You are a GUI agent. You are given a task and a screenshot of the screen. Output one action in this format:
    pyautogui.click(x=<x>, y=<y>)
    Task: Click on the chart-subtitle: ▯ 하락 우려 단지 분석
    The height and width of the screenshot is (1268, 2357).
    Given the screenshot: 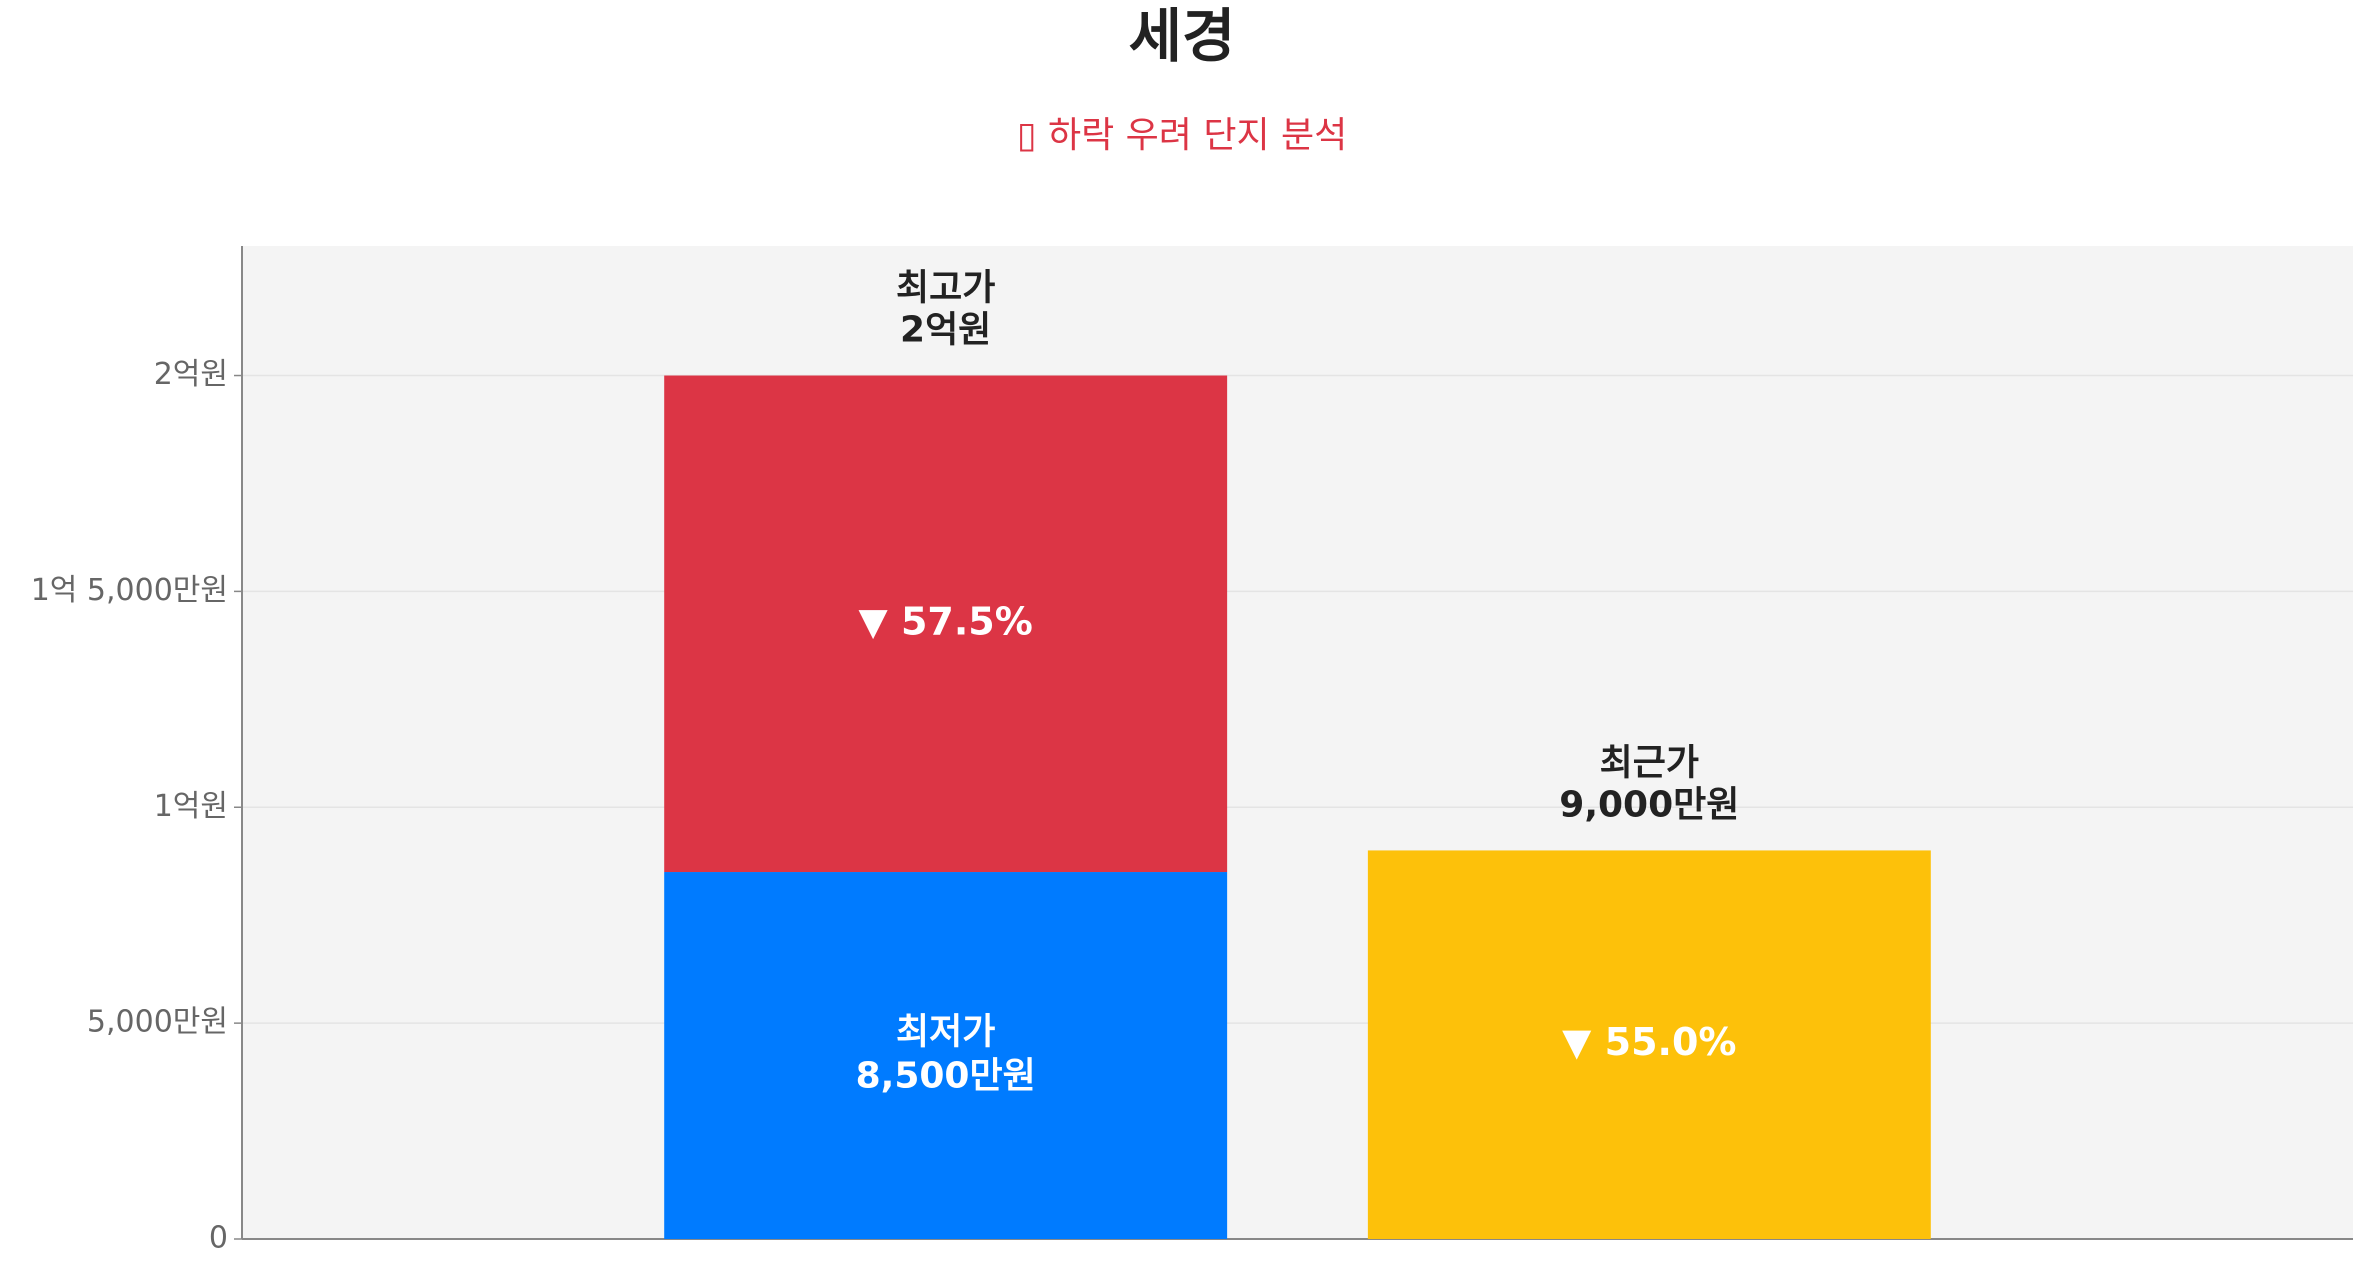 What is the action you would take?
    pyautogui.click(x=1182, y=135)
    